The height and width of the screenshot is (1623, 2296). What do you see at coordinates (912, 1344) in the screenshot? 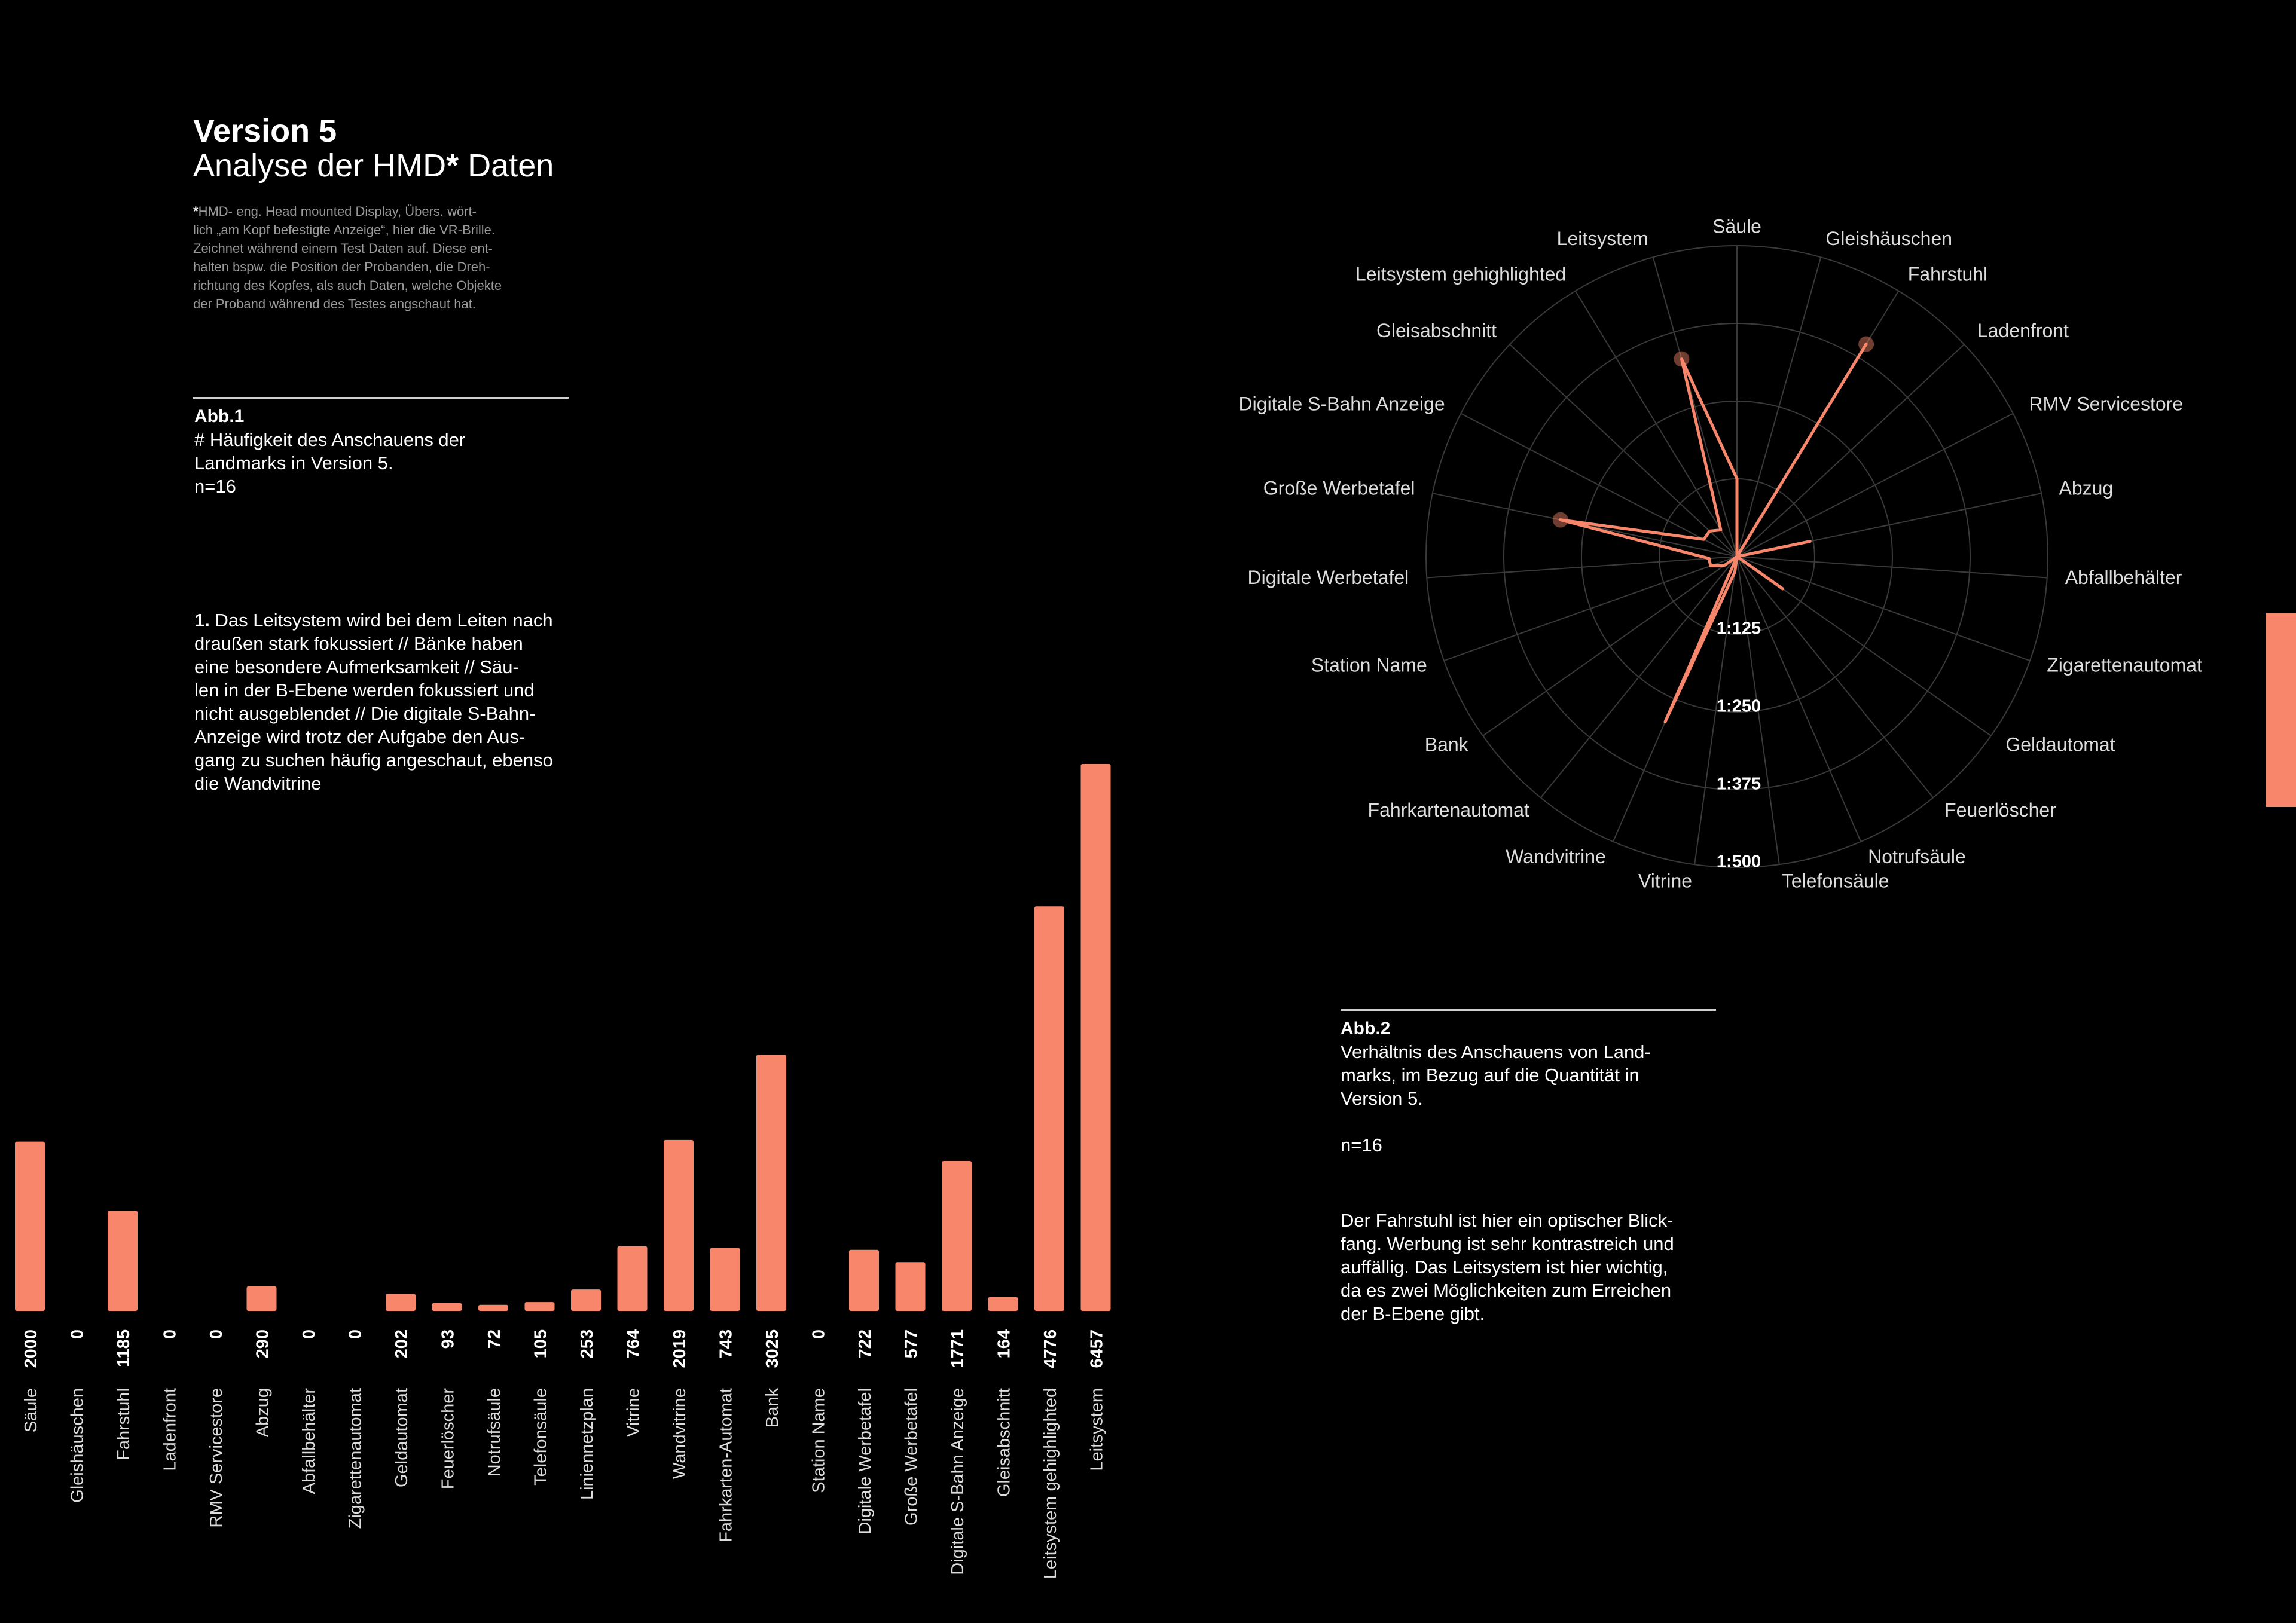
I see `bar-value-label: 577` at bounding box center [912, 1344].